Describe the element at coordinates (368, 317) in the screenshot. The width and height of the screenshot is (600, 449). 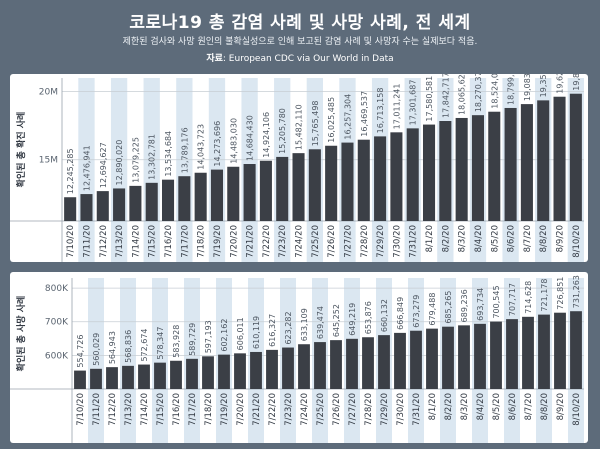
I see `data-label: 653,876` at that location.